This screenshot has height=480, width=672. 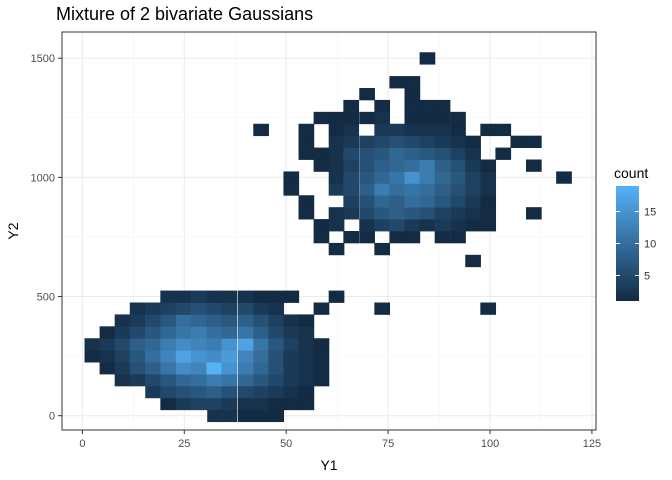 I want to click on legend-tick-label: 10, so click(x=650, y=245).